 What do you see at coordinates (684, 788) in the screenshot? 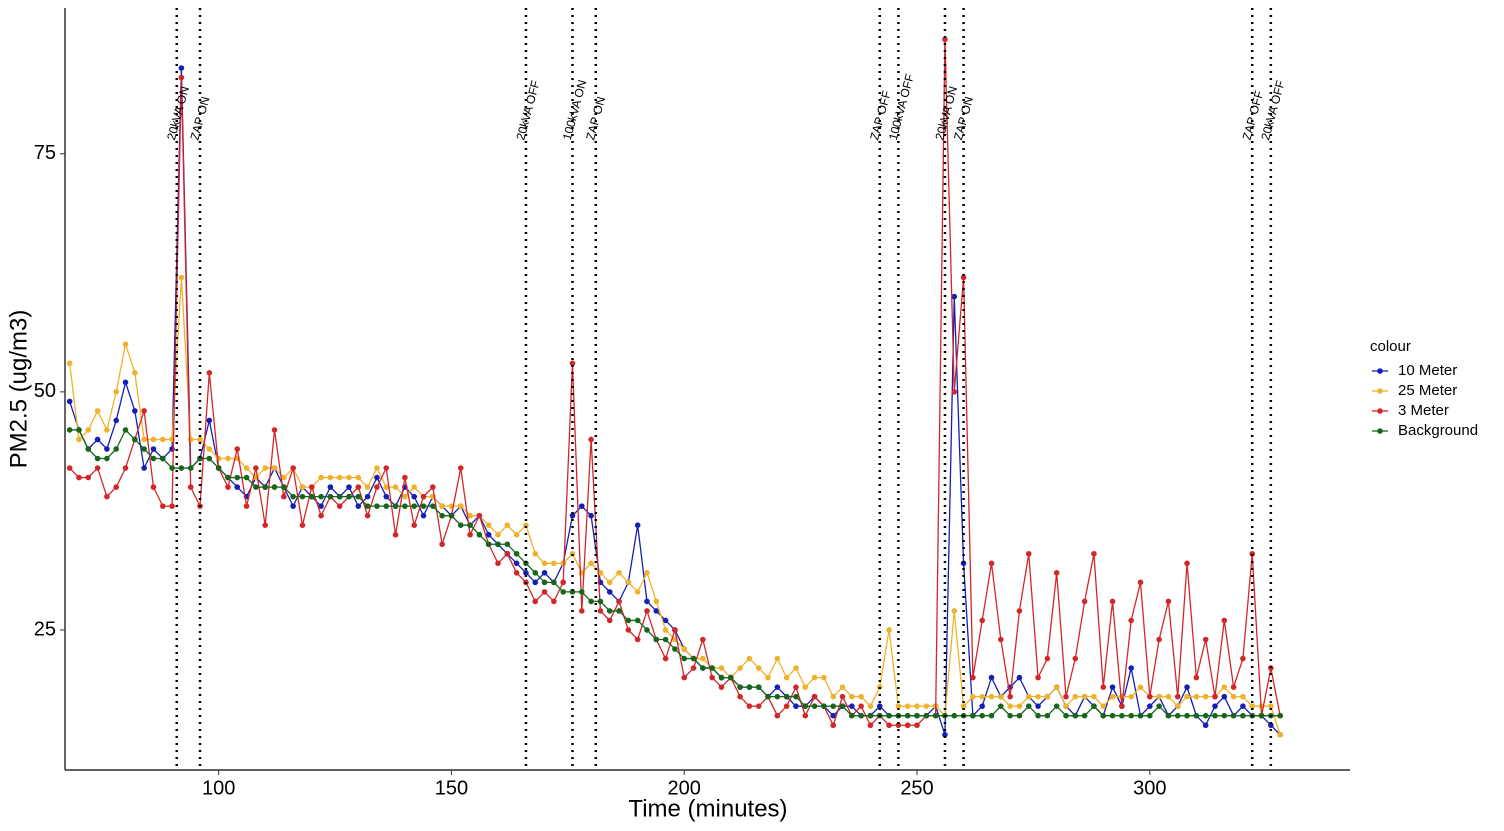
I see `x-tick-label: 200` at bounding box center [684, 788].